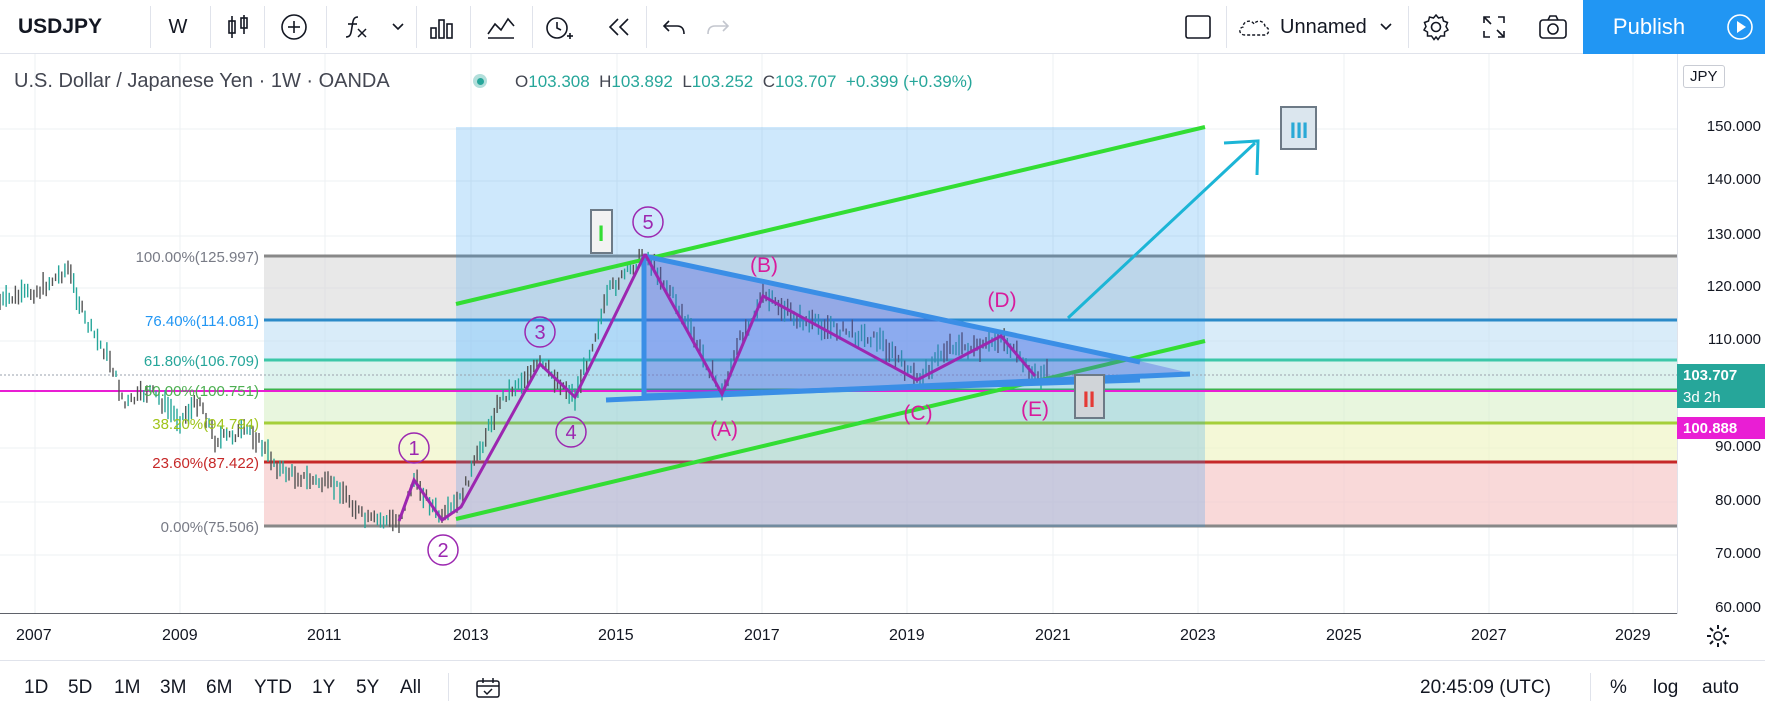 The width and height of the screenshot is (1765, 714). What do you see at coordinates (1733, 126) in the screenshot?
I see `price-label: 150.000` at bounding box center [1733, 126].